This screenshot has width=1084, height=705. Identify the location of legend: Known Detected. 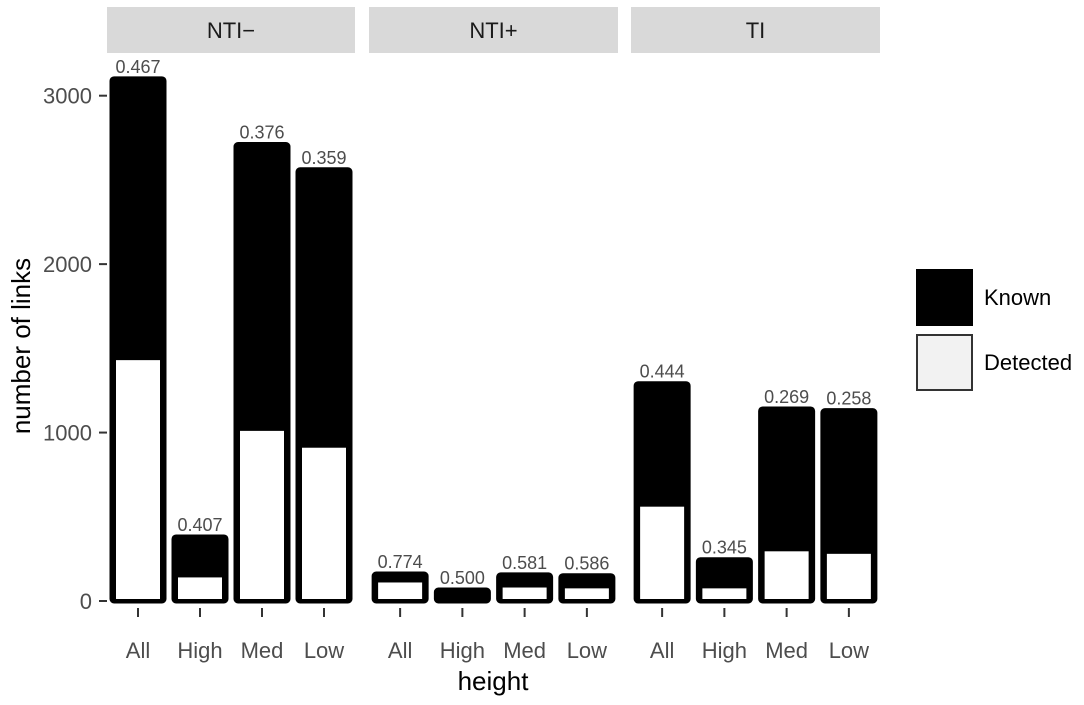
(994, 330).